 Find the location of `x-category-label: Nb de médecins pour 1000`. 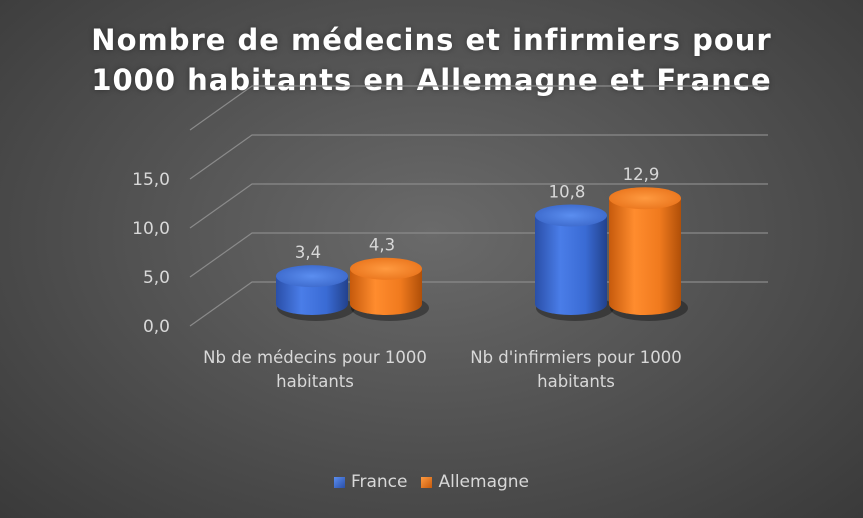

x-category-label: Nb de médecins pour 1000 is located at coordinates (315, 357).